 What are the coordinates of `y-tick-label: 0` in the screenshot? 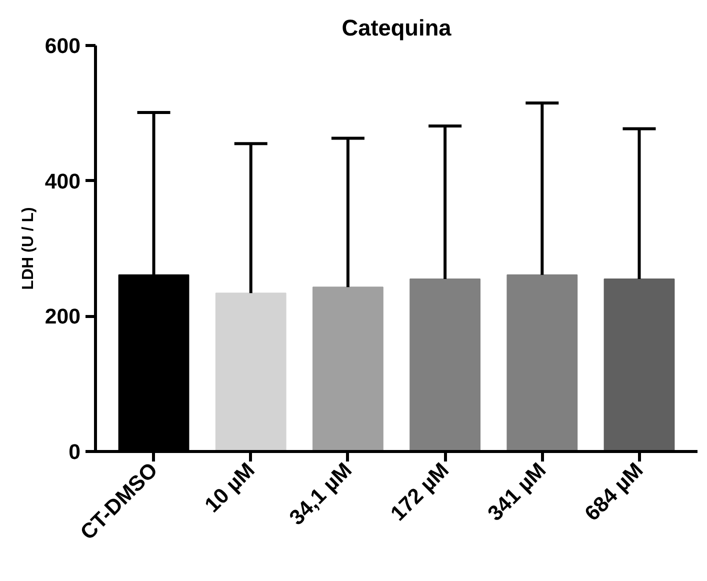 It's located at (74, 452).